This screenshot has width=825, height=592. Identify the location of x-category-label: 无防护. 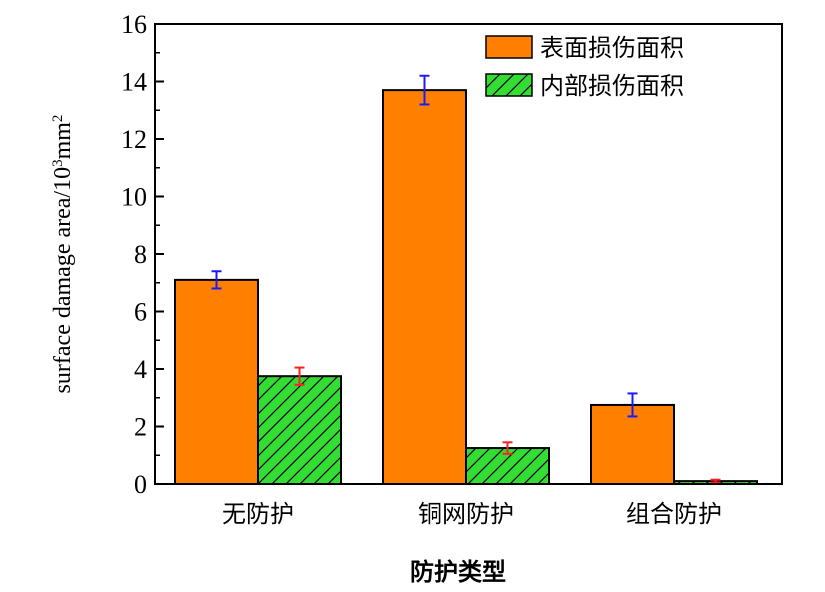
(258, 514).